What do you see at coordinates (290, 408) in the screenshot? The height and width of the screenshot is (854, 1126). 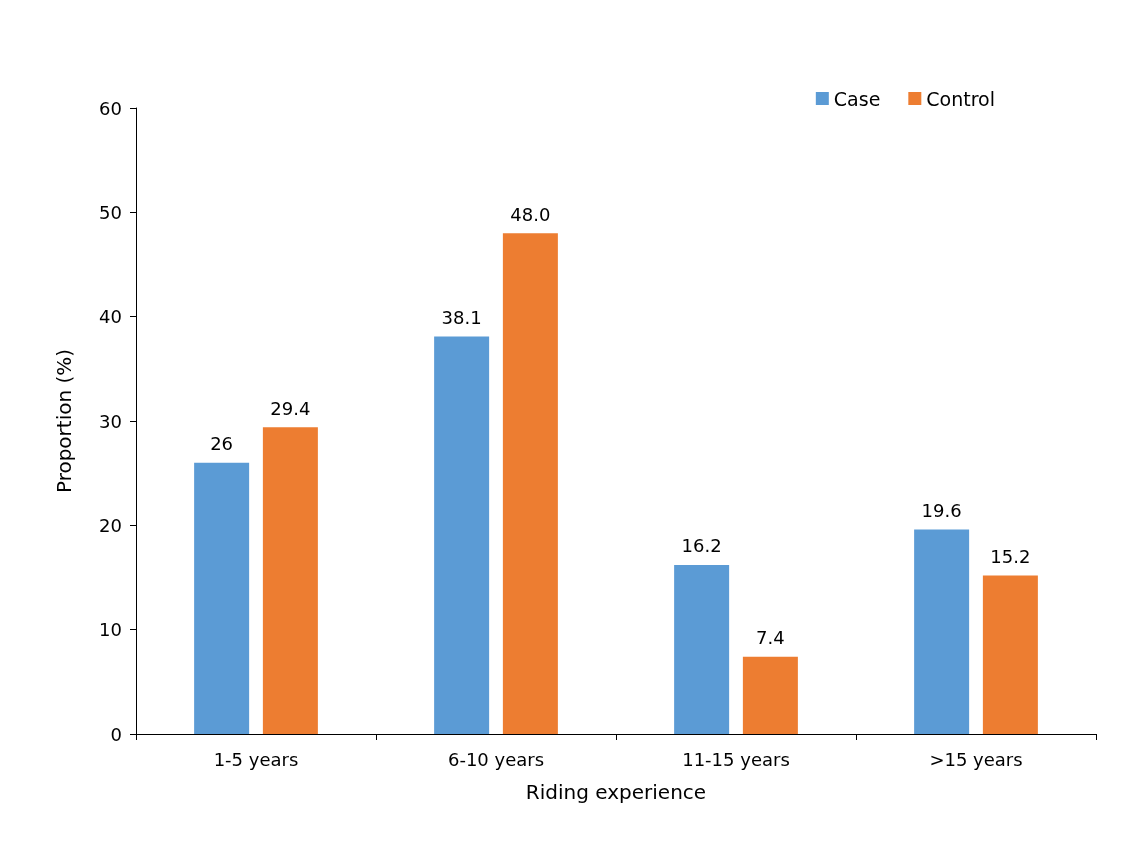 I see `data-label: 29.4` at bounding box center [290, 408].